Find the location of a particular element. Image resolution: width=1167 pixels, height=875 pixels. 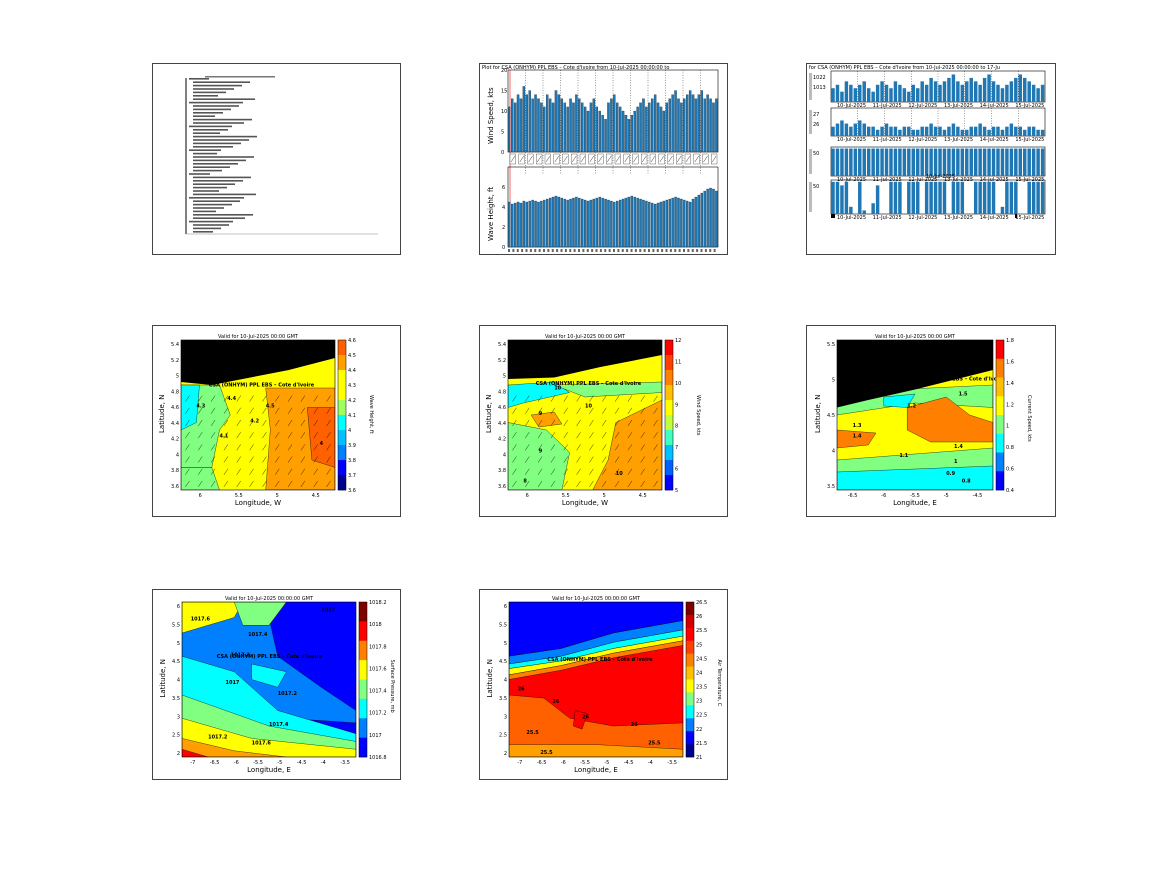

colorbar-label: Current Speed, kts is located at coordinates (1029, 418).